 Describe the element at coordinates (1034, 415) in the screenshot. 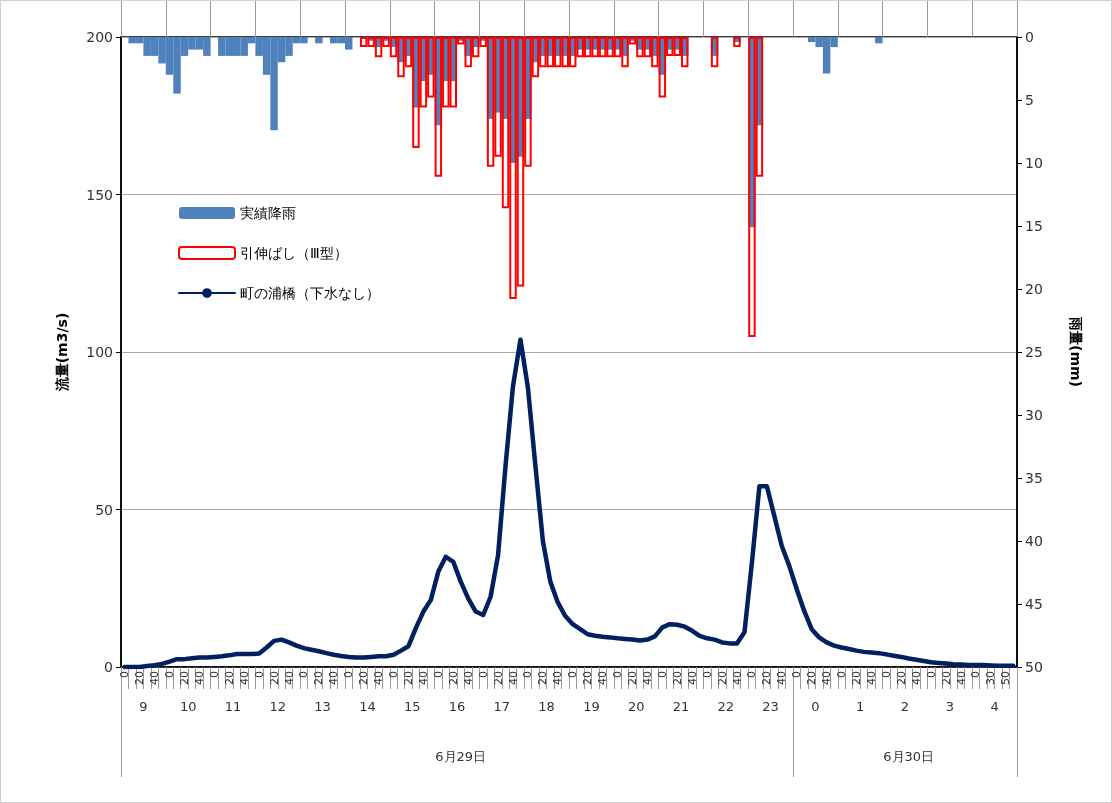

I see `y2-tick-label: 30` at that location.